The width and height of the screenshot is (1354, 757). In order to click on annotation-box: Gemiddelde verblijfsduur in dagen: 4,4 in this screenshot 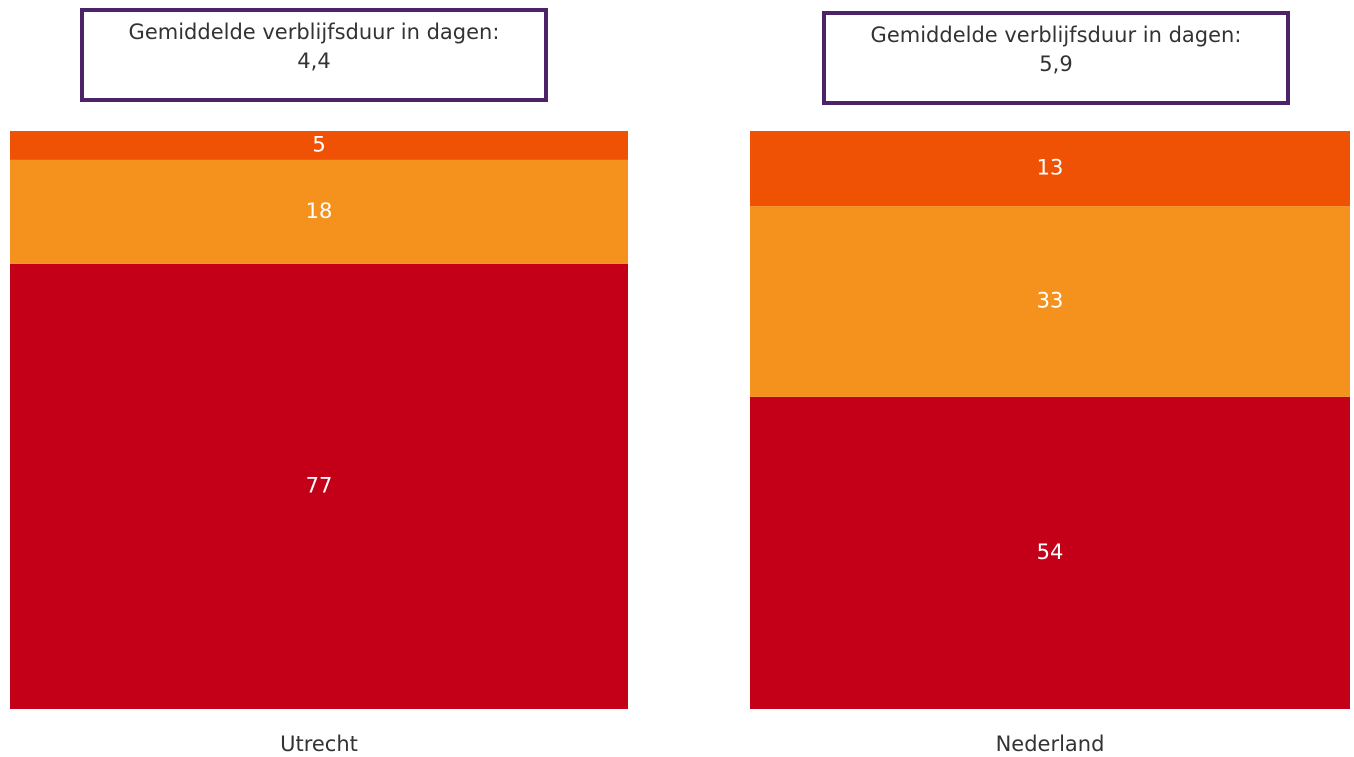, I will do `click(314, 55)`.